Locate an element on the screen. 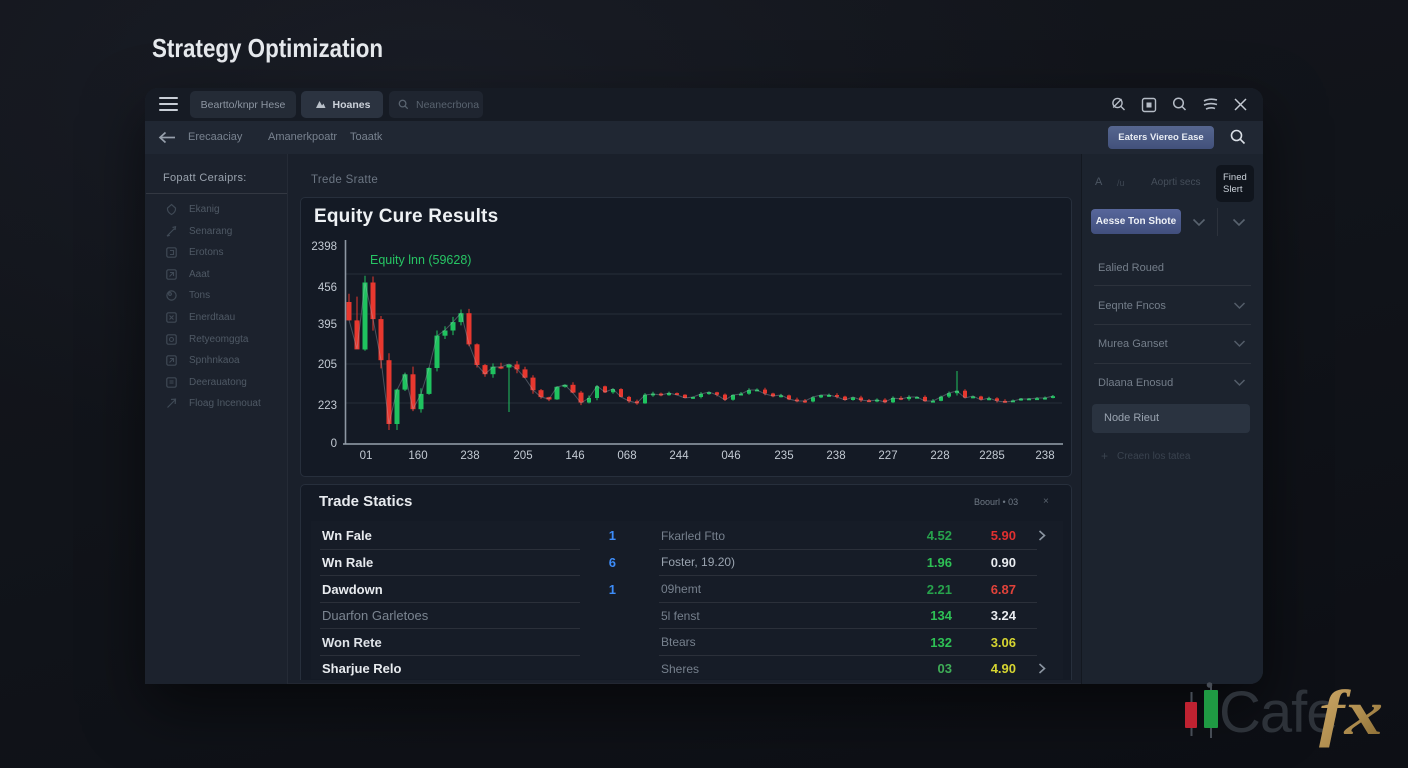 The width and height of the screenshot is (1408, 768). svg-text: 395 is located at coordinates (327, 325).